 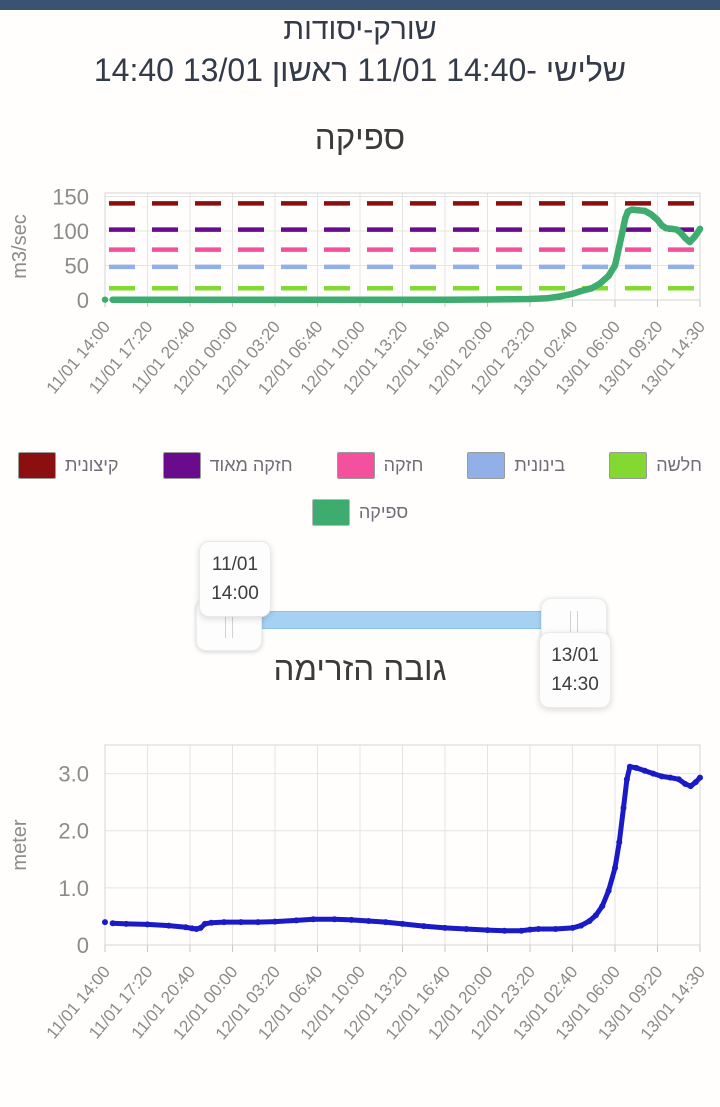 What do you see at coordinates (20, 246) in the screenshot?
I see `svg-text: m3/sec` at bounding box center [20, 246].